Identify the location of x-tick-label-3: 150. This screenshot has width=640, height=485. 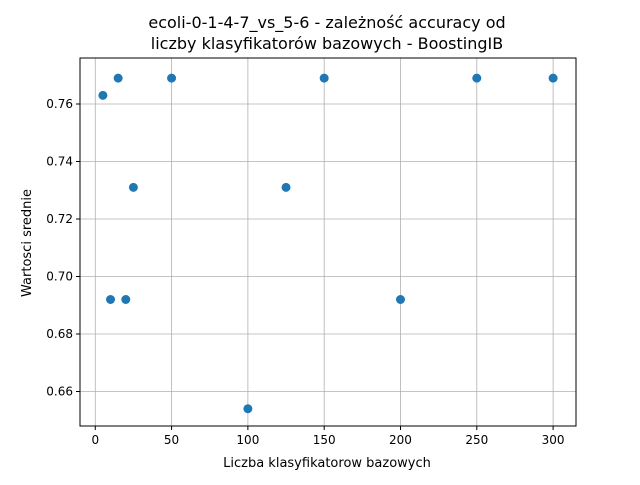
(324, 440).